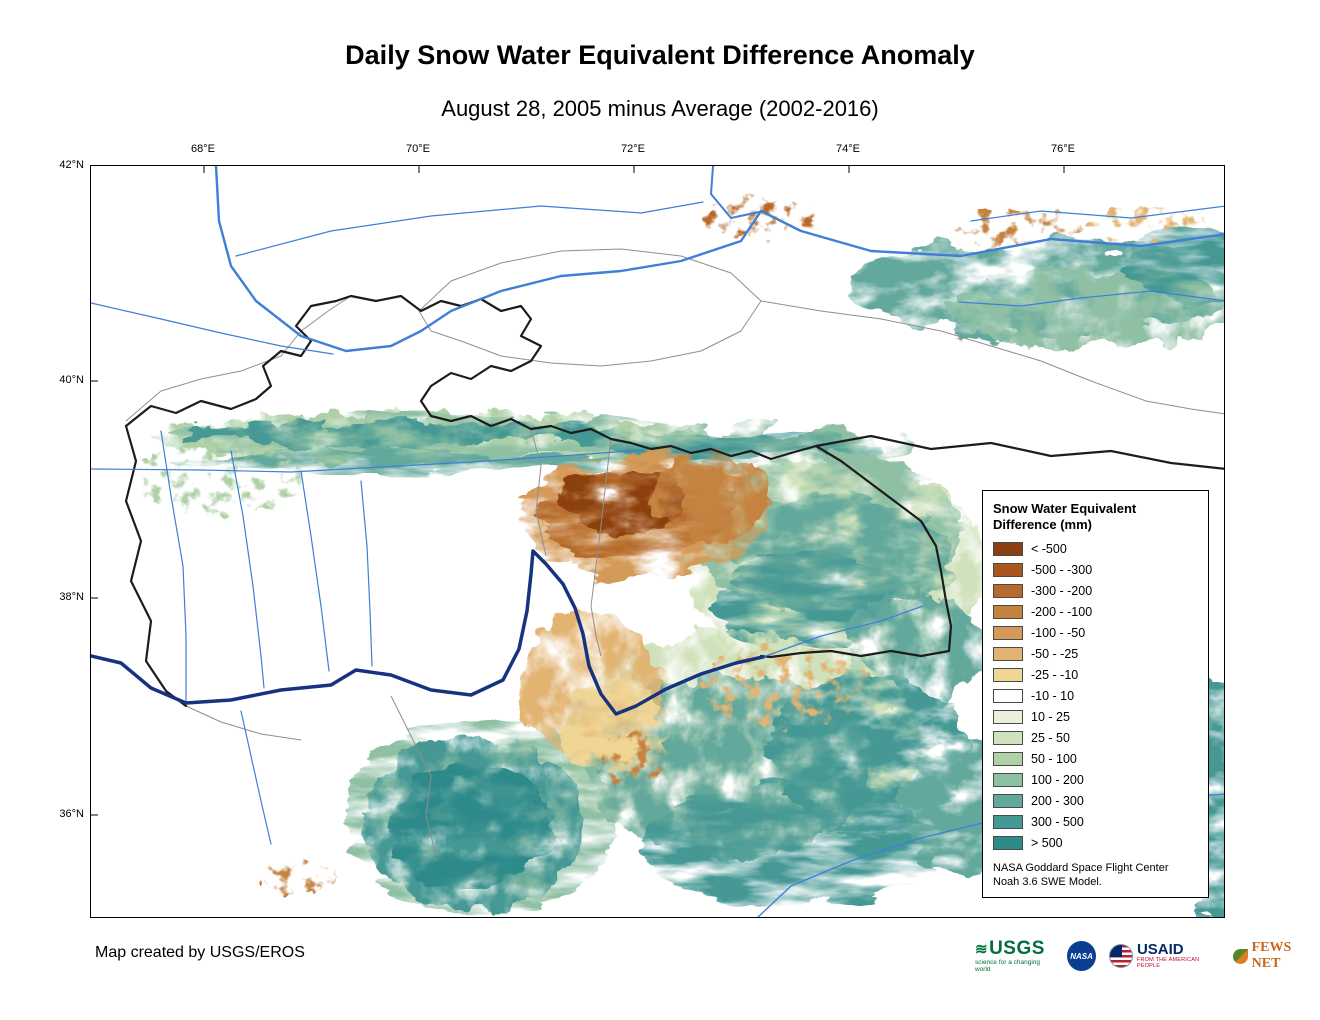 This screenshot has width=1320, height=1020. What do you see at coordinates (1095, 653) in the screenshot?
I see `legend-row: -50 - -25` at bounding box center [1095, 653].